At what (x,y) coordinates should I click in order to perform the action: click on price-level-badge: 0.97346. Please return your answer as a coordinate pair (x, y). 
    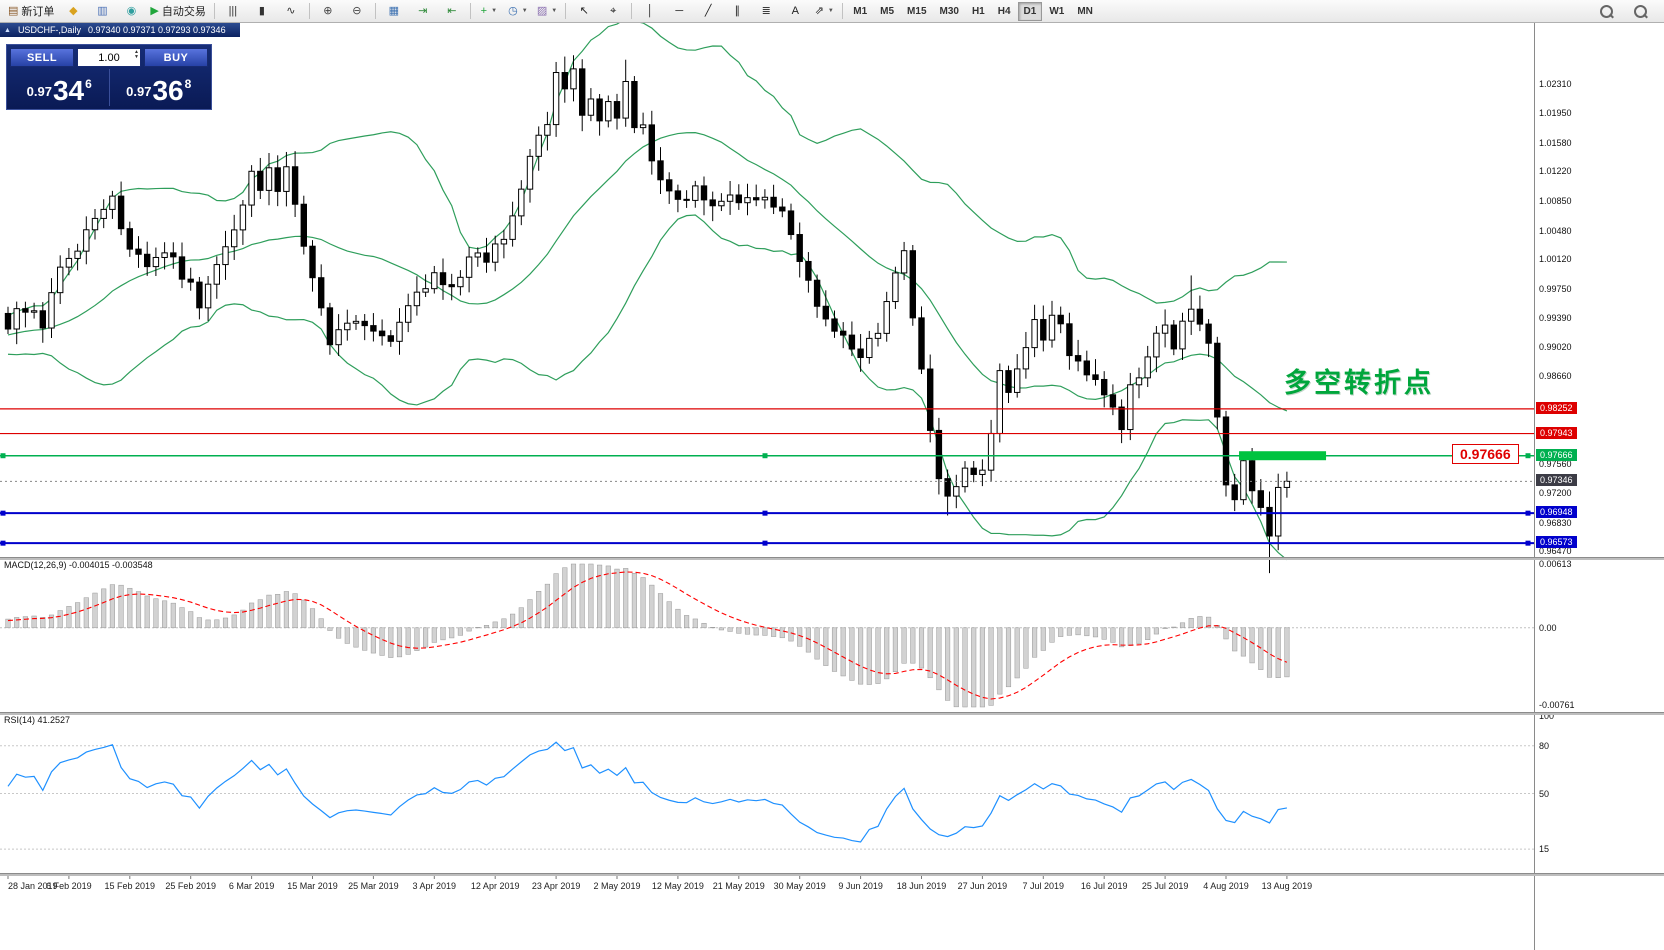
    Looking at the image, I should click on (1556, 480).